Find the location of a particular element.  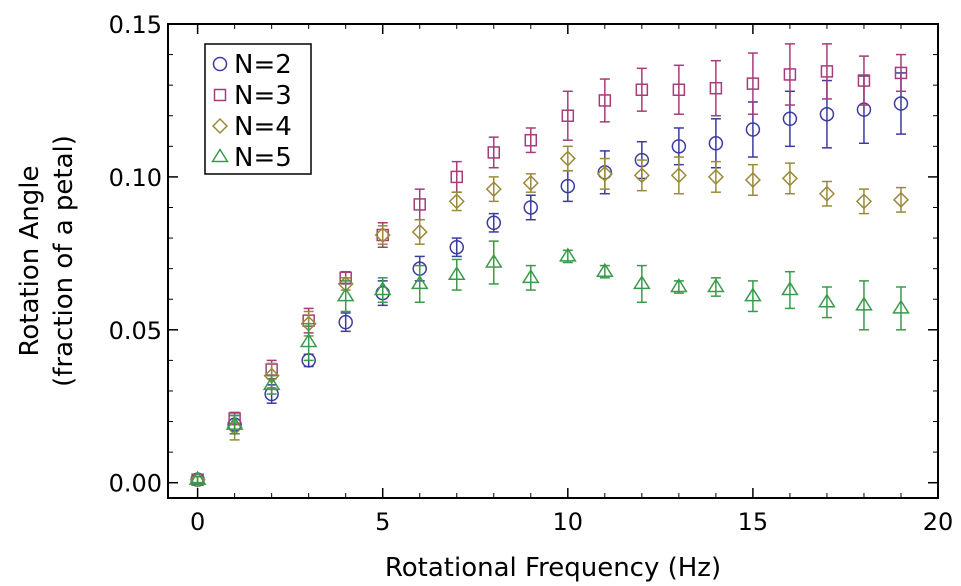

legend: N=2N=3N=4N=5 is located at coordinates (258, 109).